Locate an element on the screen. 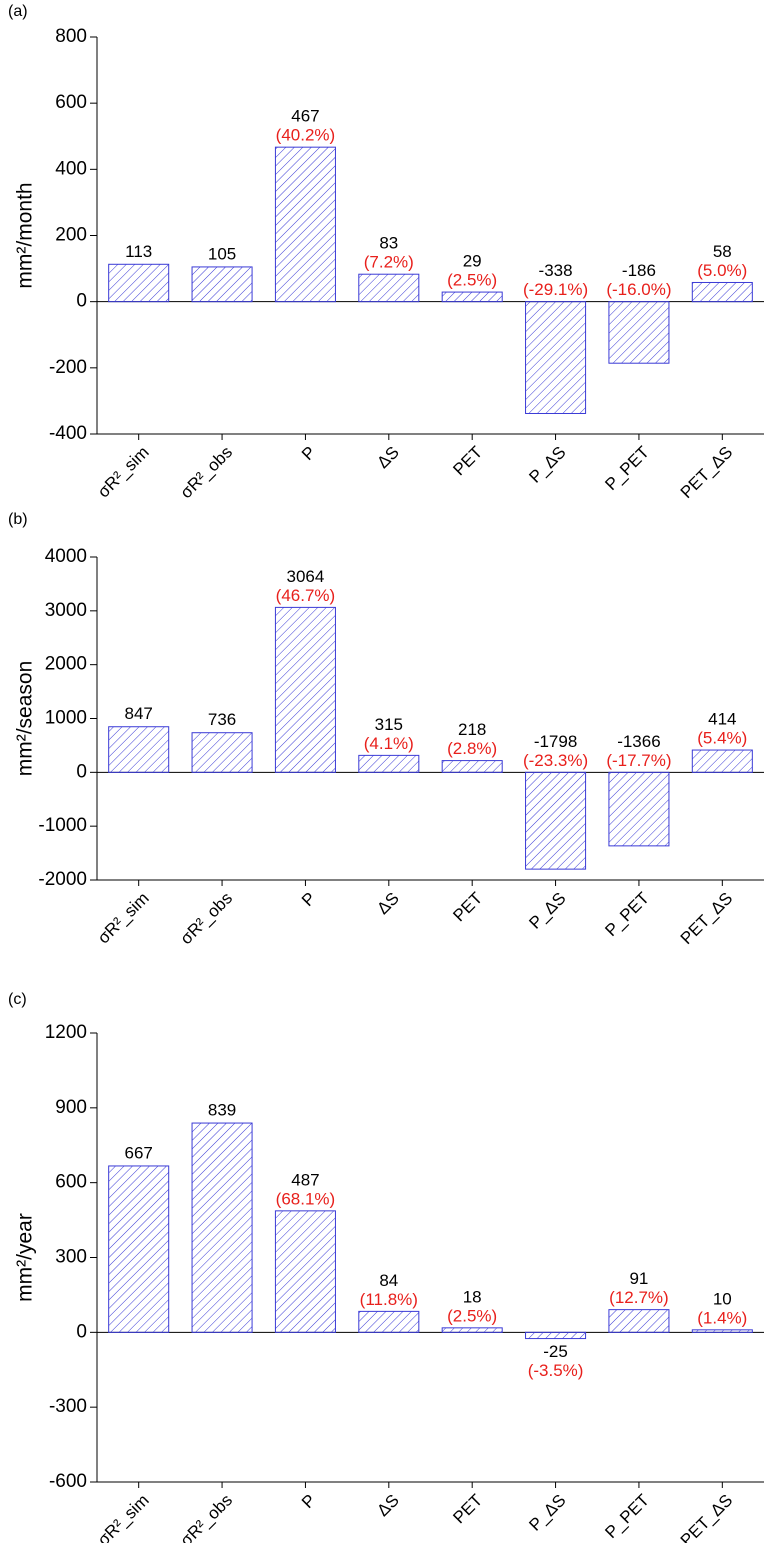 The height and width of the screenshot is (1543, 764). share-label: (-29.1%) is located at coordinates (555, 289).